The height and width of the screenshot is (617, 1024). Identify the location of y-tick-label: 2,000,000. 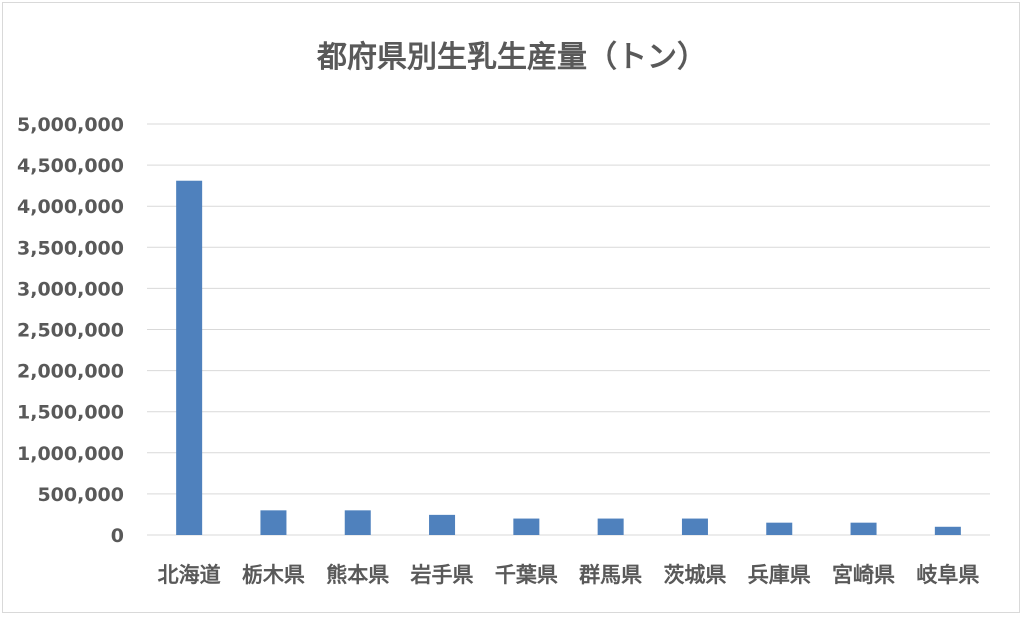
(70, 372).